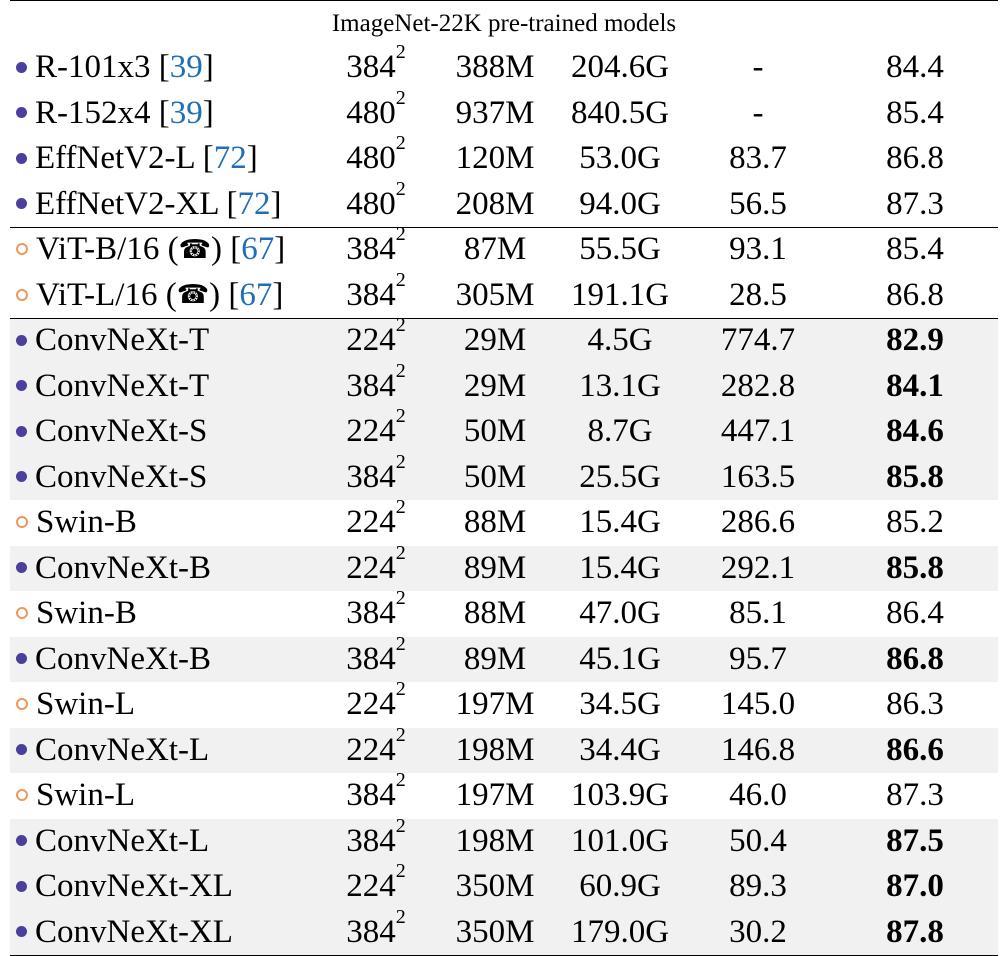 Image resolution: width=1000 pixels, height=956 pixels. What do you see at coordinates (620, 567) in the screenshot?
I see `flops-cell: 15.4G` at bounding box center [620, 567].